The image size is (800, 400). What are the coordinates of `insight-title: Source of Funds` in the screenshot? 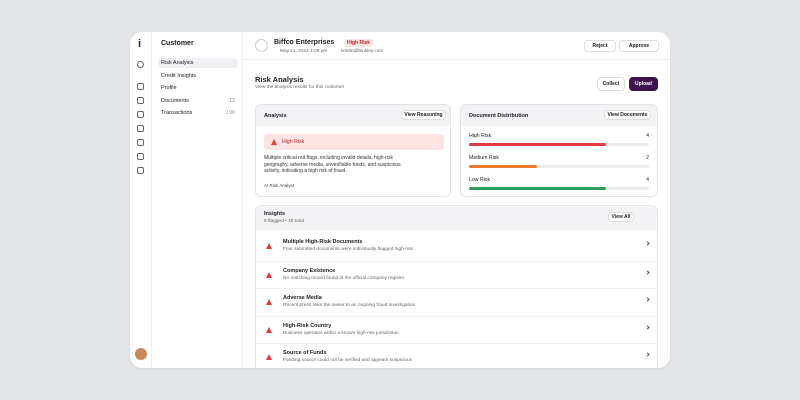 It's located at (305, 353).